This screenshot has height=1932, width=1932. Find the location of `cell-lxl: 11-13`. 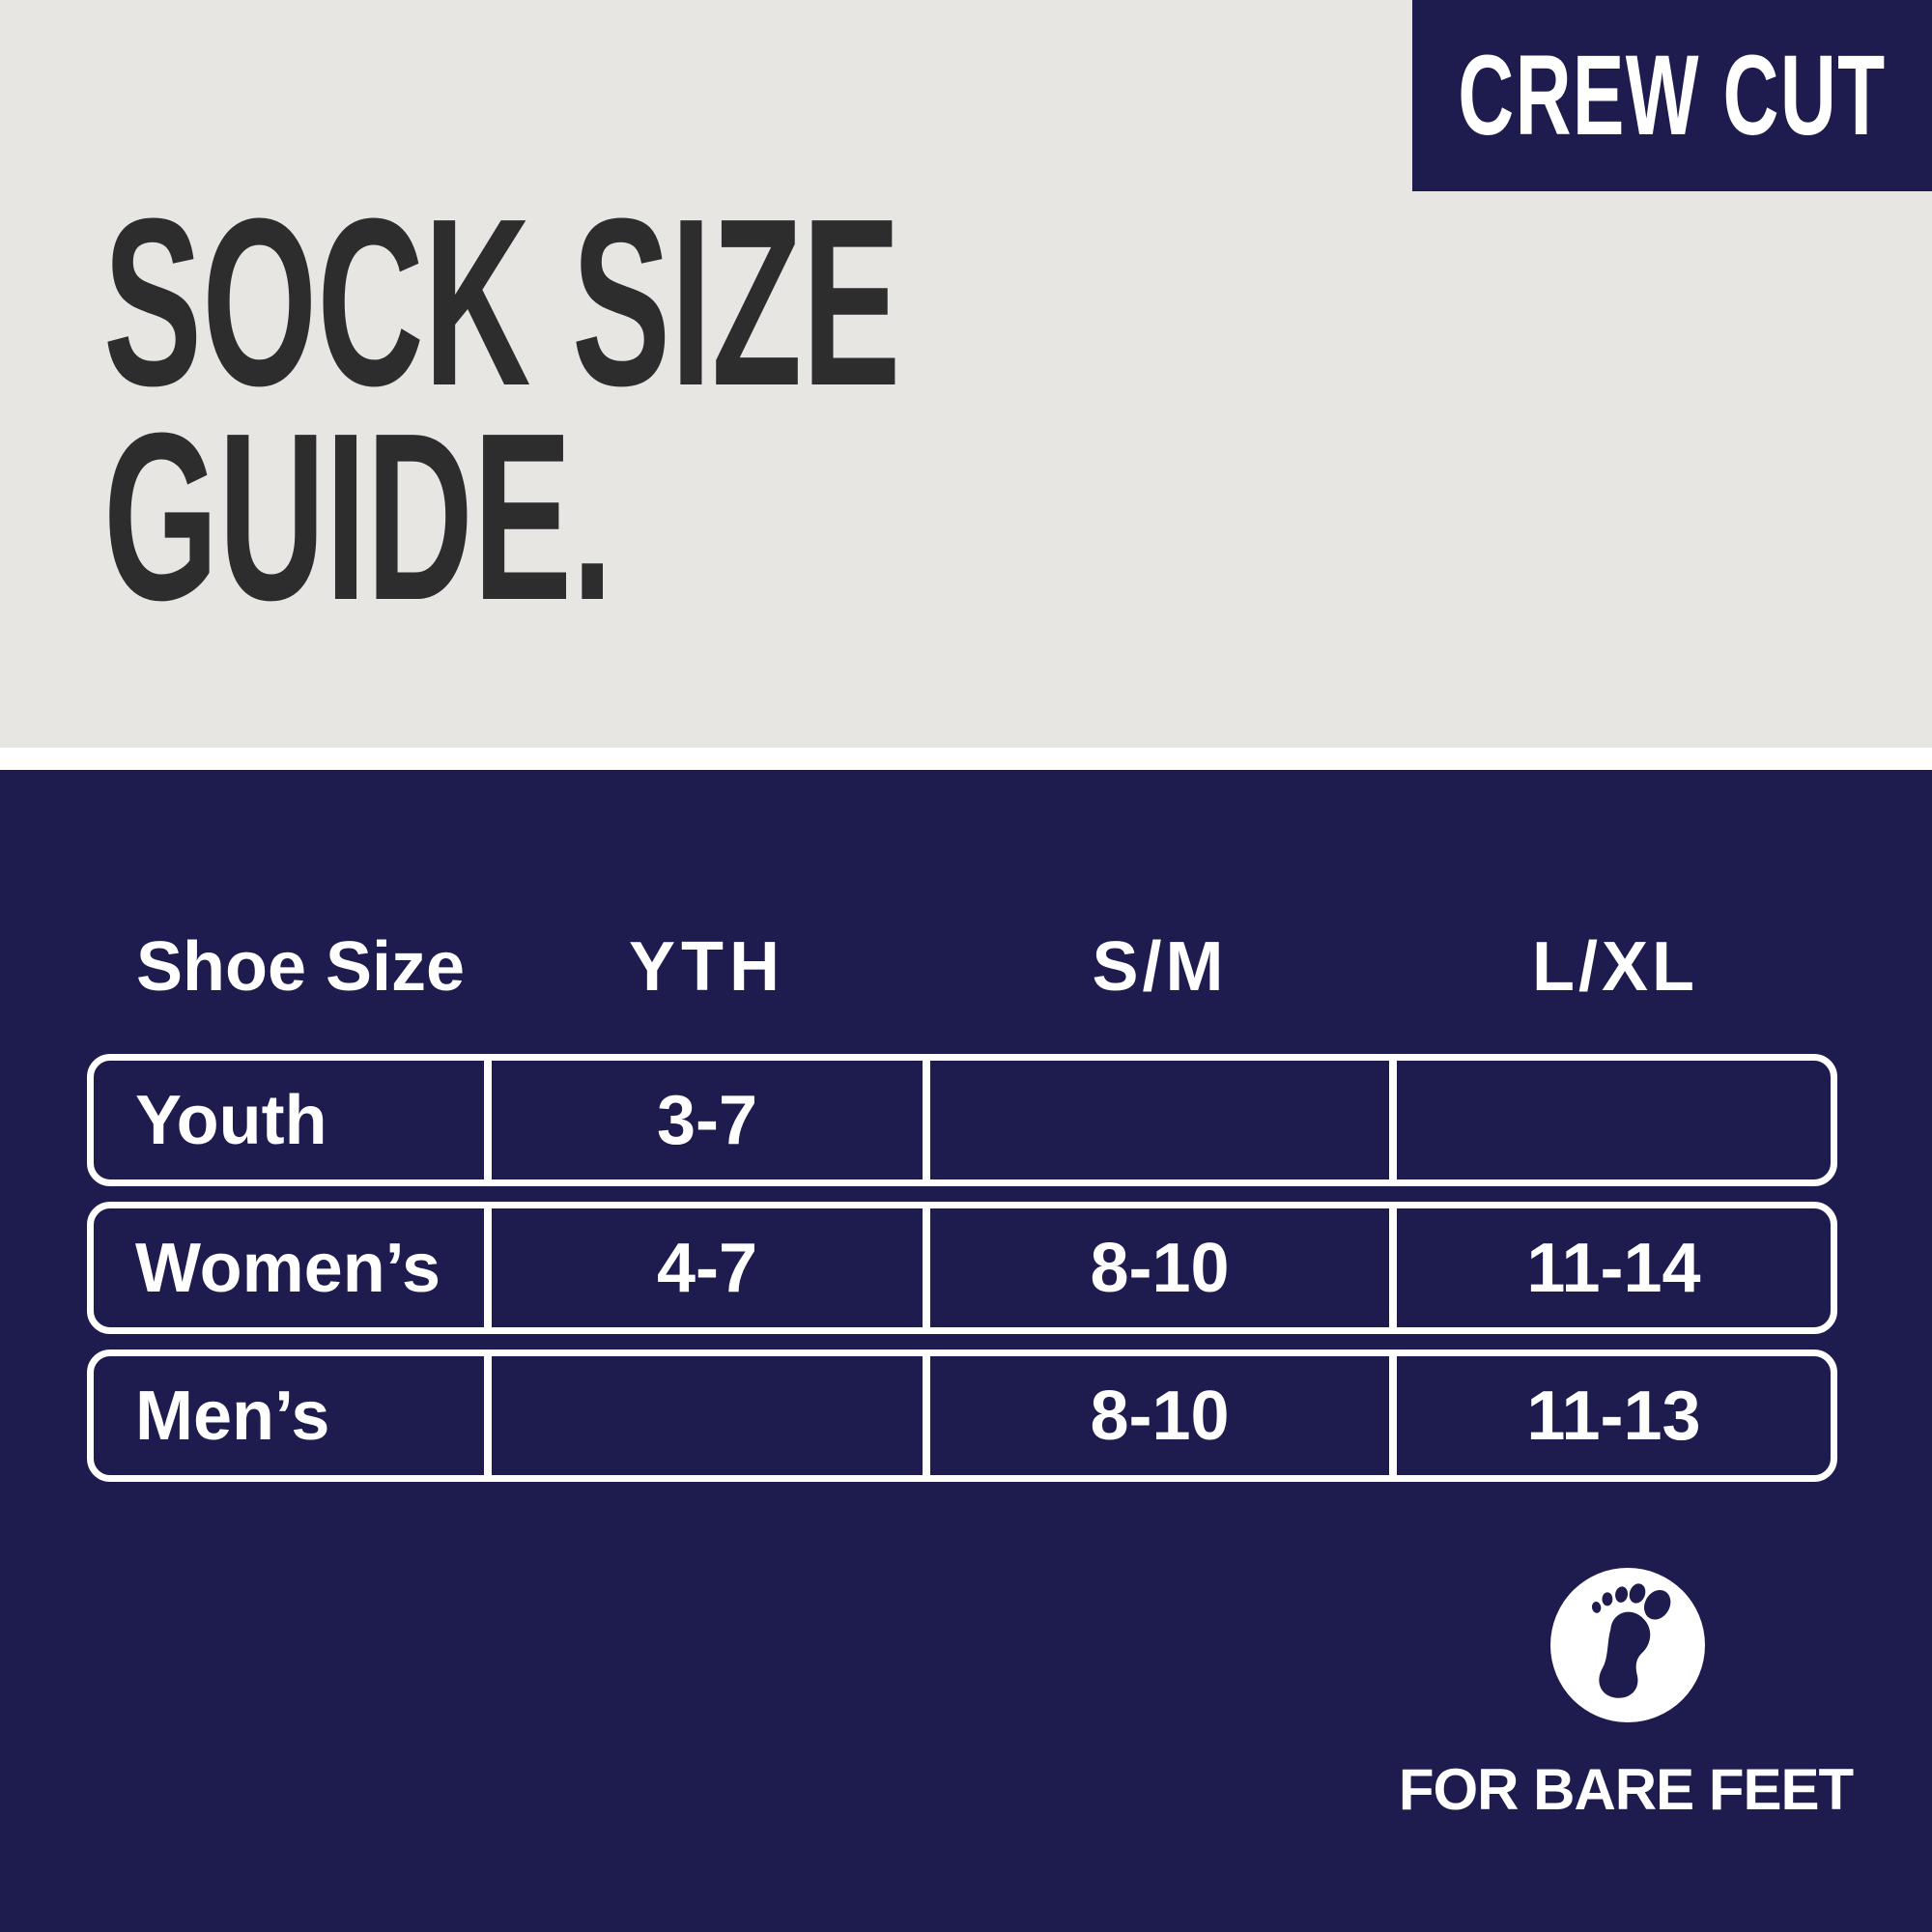

cell-lxl: 11-13 is located at coordinates (1613, 1416).